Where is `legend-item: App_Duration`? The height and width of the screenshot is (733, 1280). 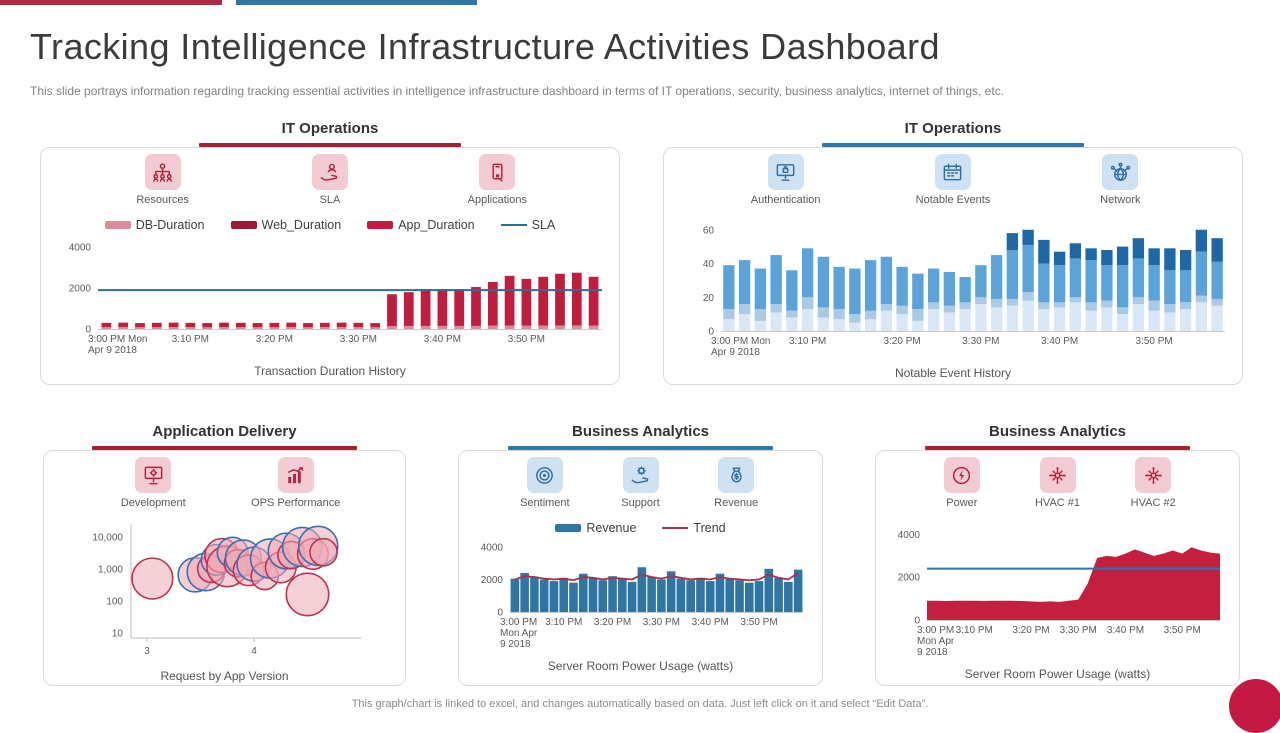
legend-item: App_Duration is located at coordinates (421, 225).